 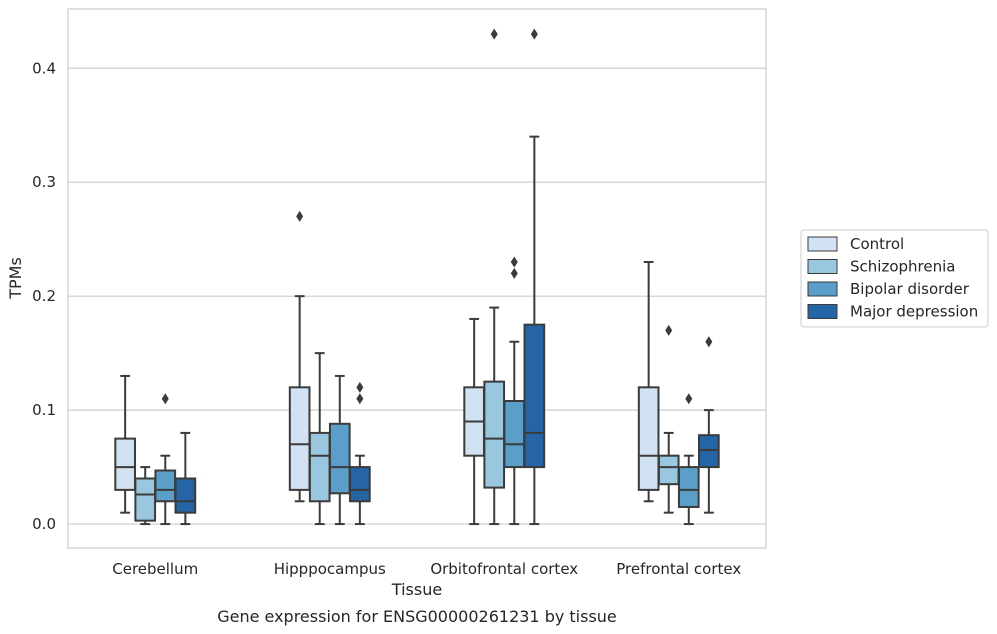 I want to click on legend-label: Control, so click(x=877, y=244).